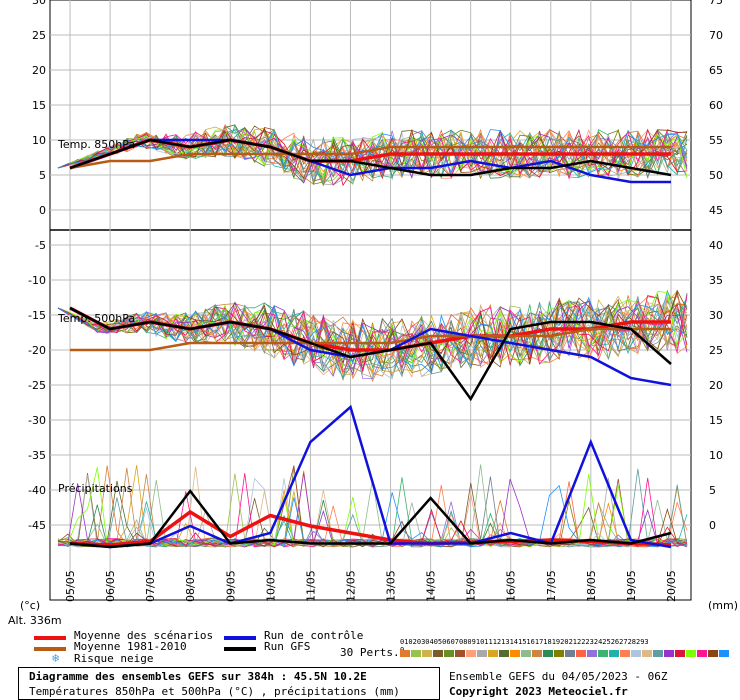 The height and width of the screenshot is (700, 740). What do you see at coordinates (270, 586) in the screenshot?
I see `date-tick-label: 10/05` at bounding box center [270, 586].